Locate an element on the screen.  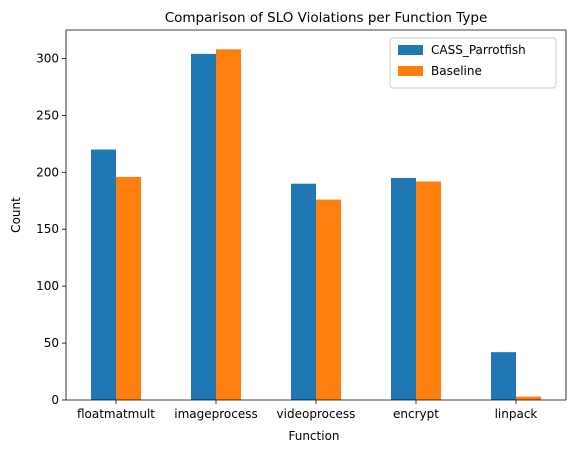
x-tick-label-4: encrypt is located at coordinates (416, 414).